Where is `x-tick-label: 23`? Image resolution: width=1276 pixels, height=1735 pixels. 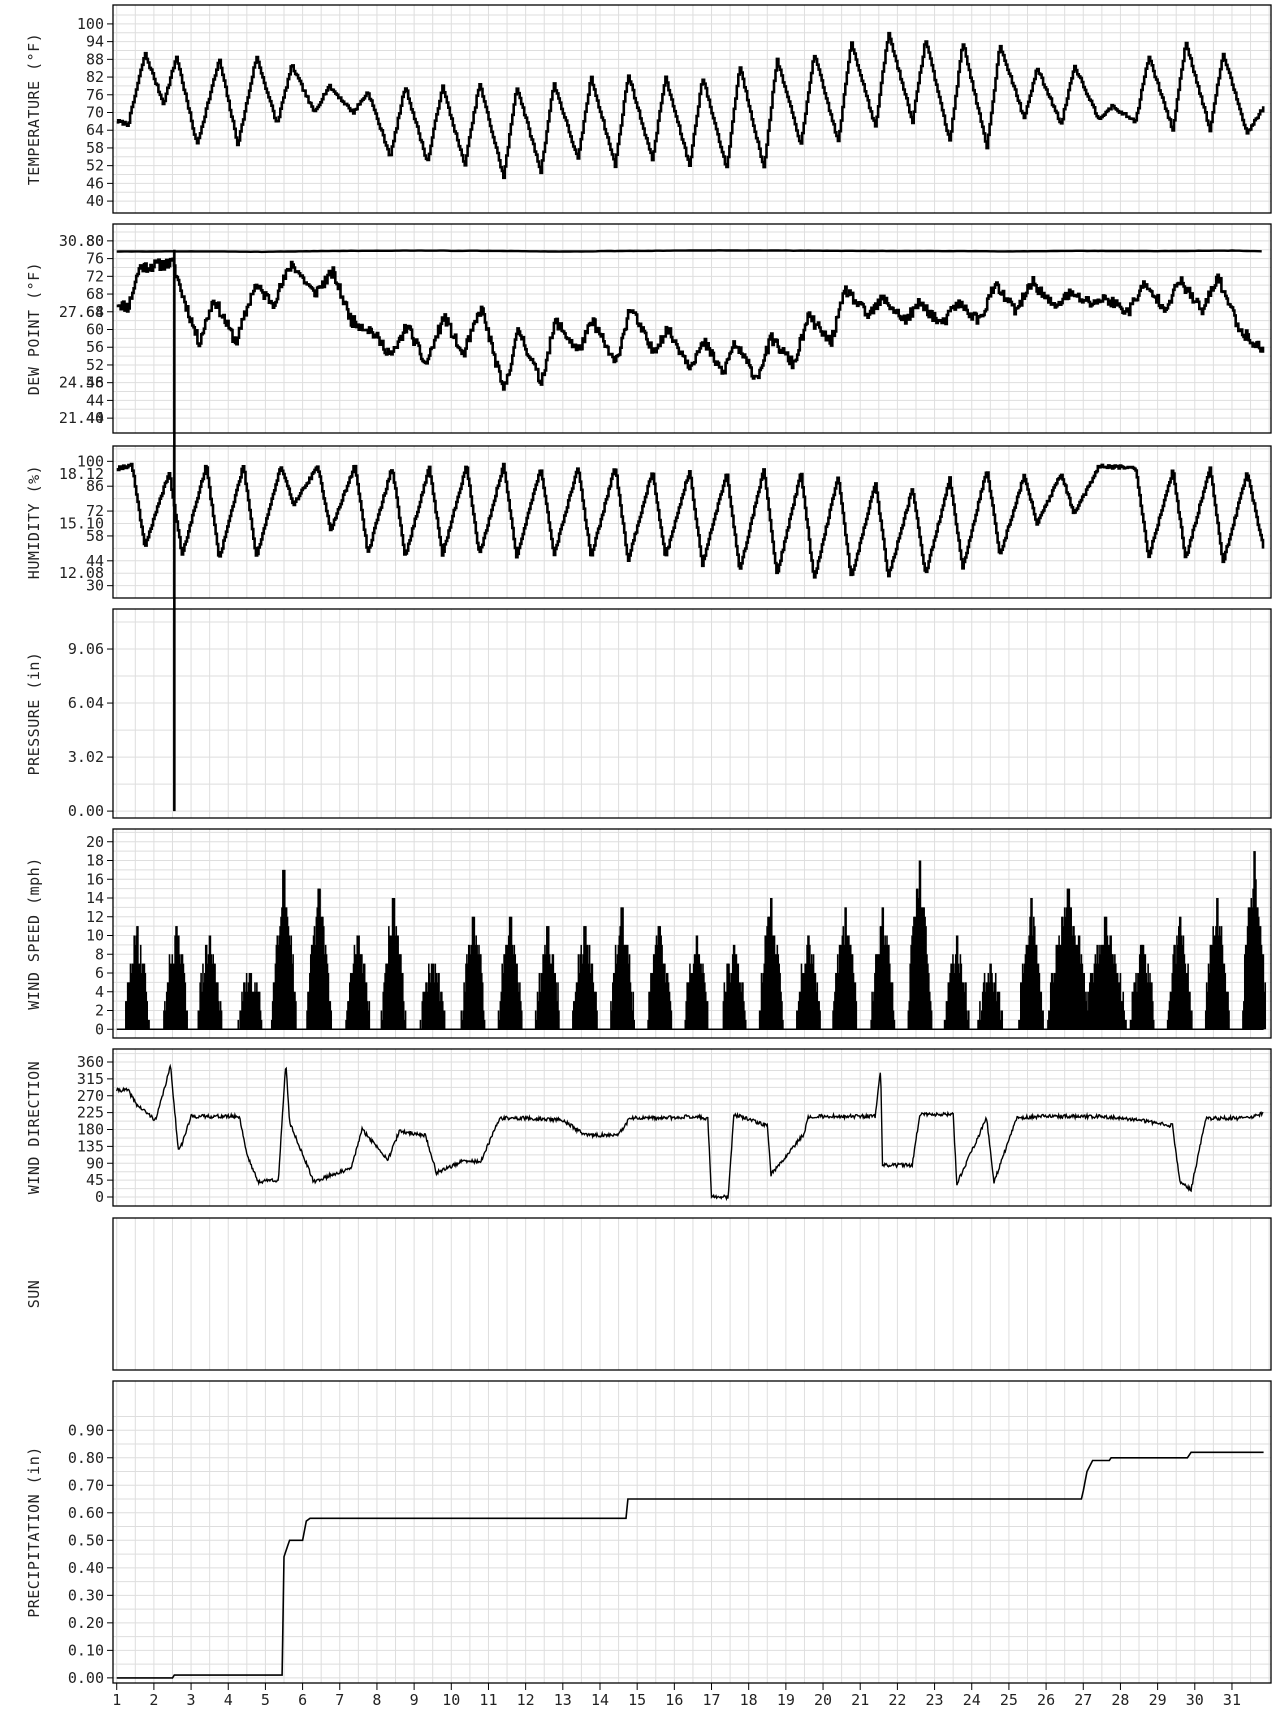 x-tick-label: 23 is located at coordinates (935, 1700).